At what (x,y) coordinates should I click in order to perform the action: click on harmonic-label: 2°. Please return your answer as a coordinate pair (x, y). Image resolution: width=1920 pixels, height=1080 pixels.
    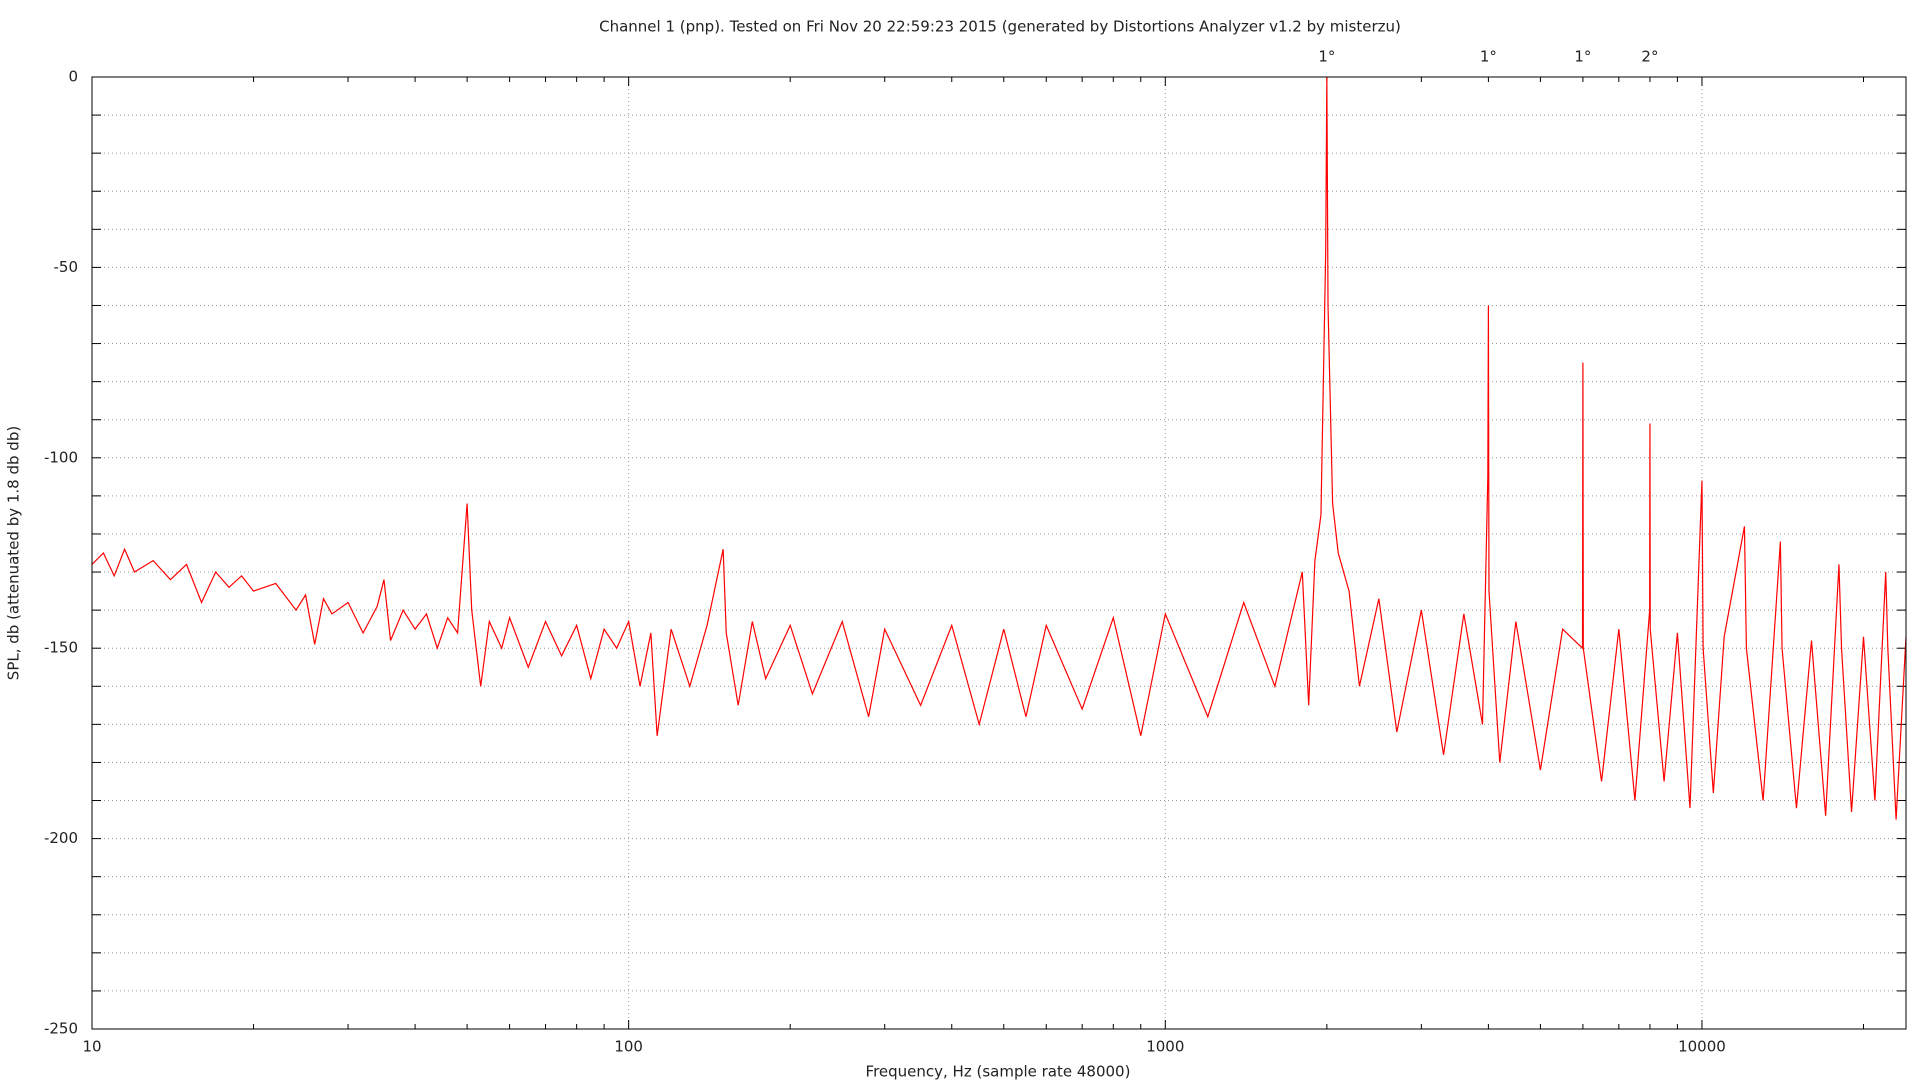
    Looking at the image, I should click on (1649, 57).